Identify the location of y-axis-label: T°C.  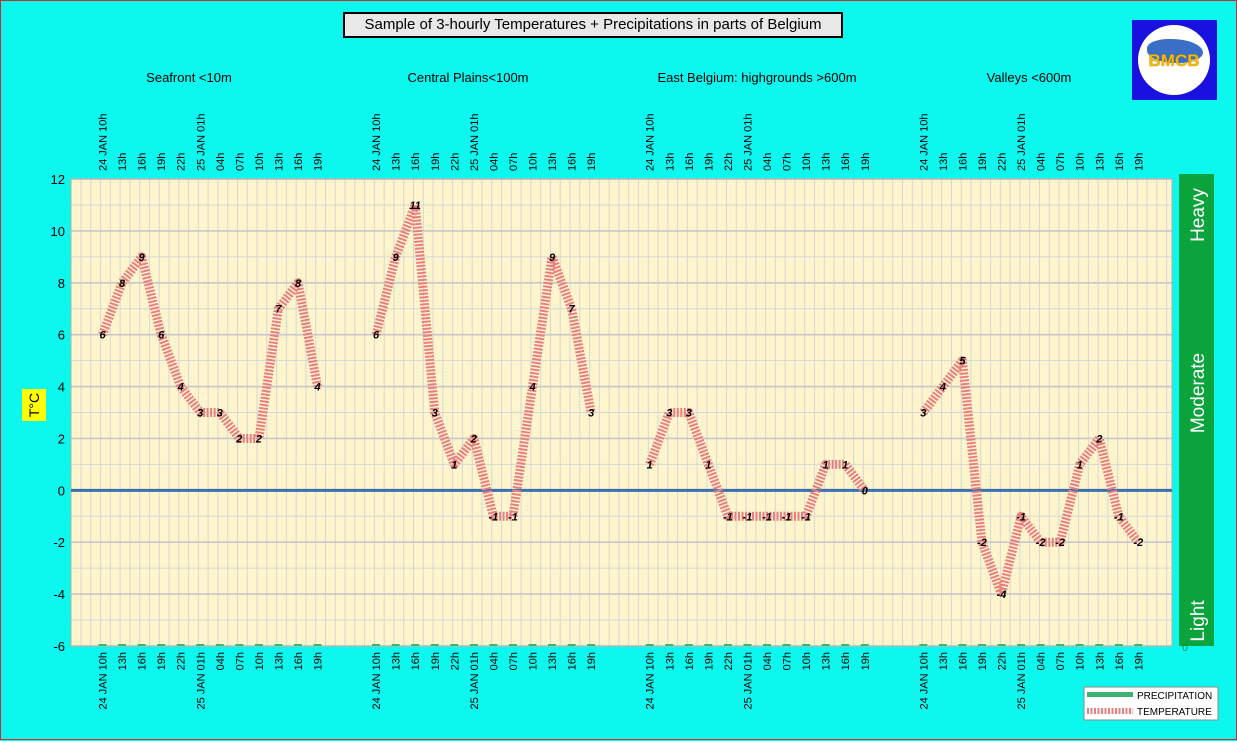
(34, 405).